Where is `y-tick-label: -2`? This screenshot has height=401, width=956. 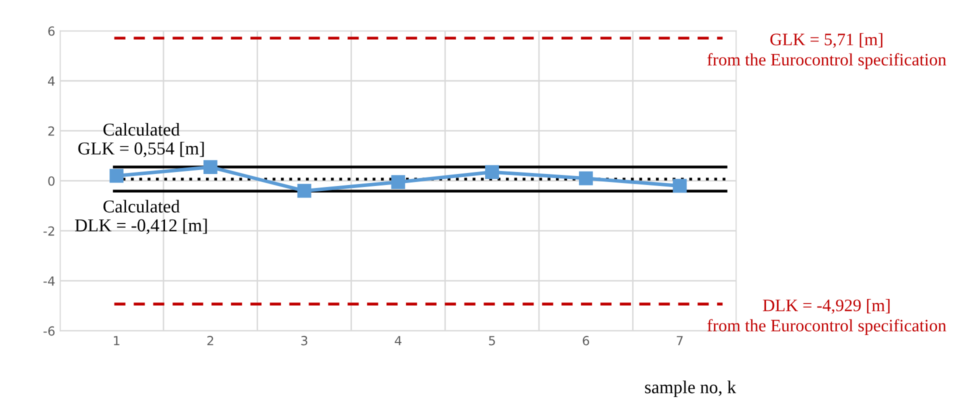 y-tick-label: -2 is located at coordinates (49, 231).